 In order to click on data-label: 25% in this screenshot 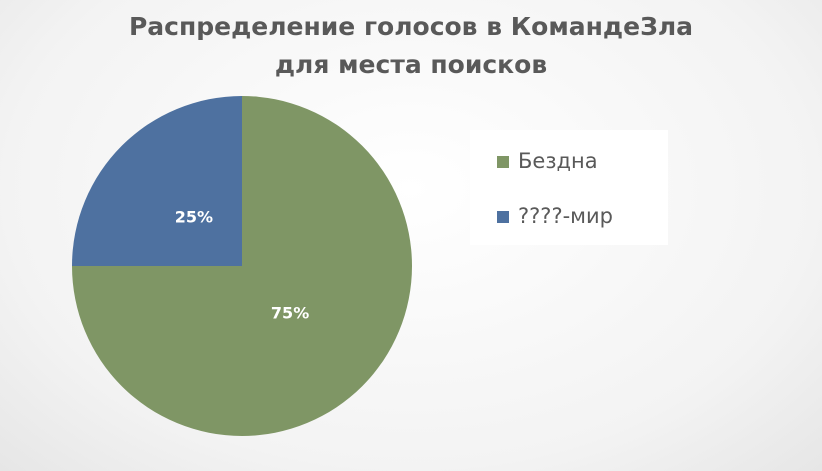, I will do `click(194, 216)`.